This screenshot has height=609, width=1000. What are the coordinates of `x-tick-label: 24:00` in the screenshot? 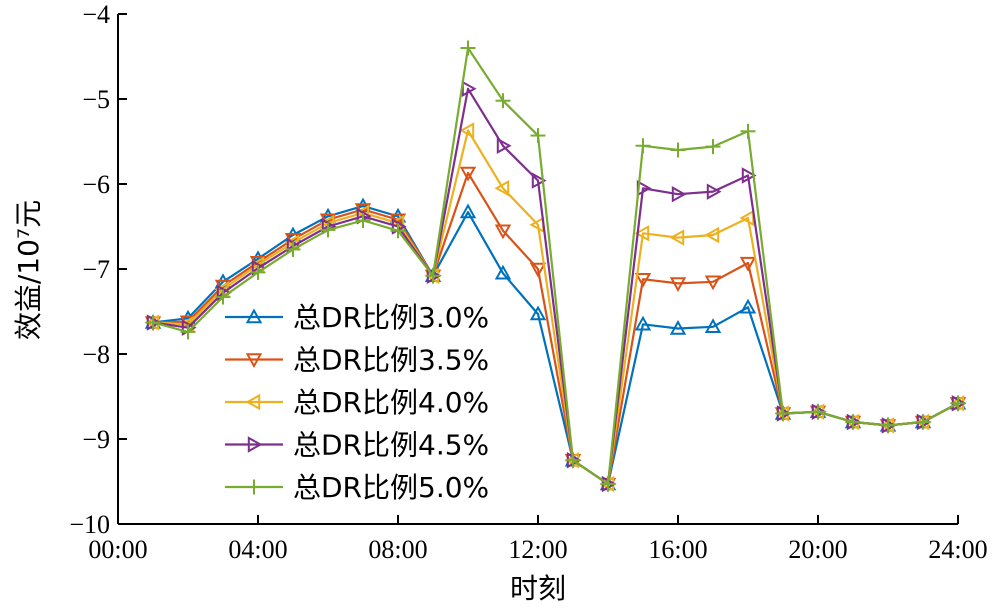 It's located at (957, 549).